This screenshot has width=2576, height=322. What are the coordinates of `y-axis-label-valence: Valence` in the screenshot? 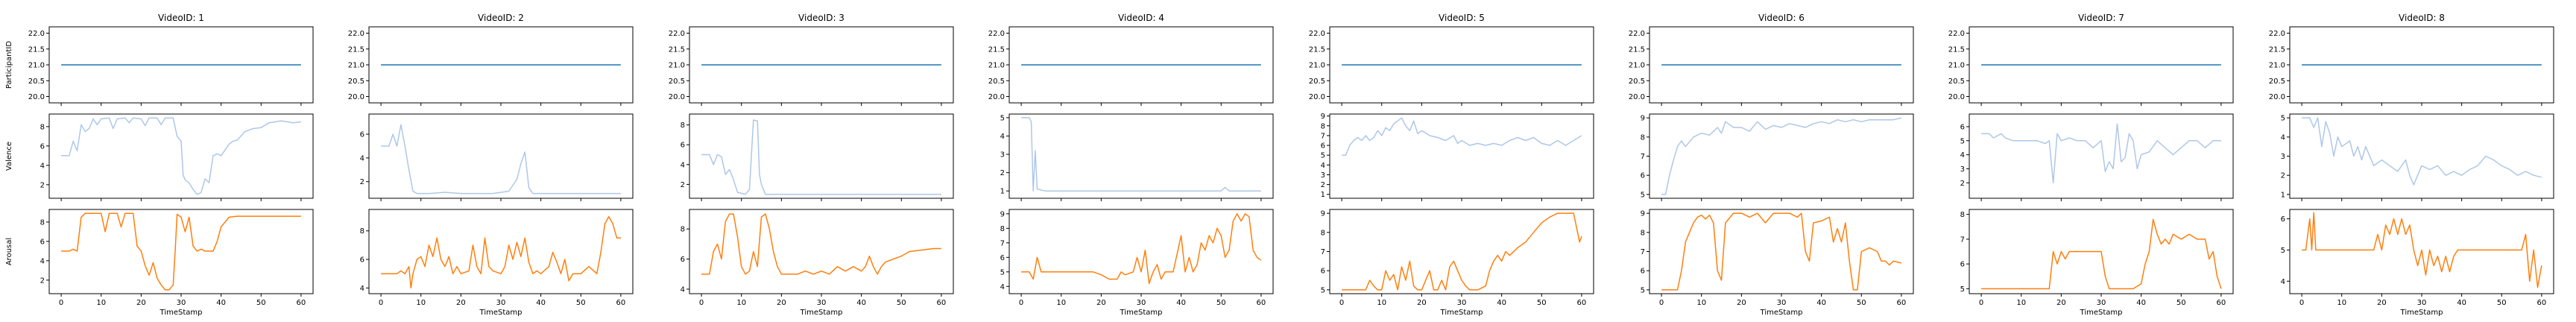 It's located at (9, 156).